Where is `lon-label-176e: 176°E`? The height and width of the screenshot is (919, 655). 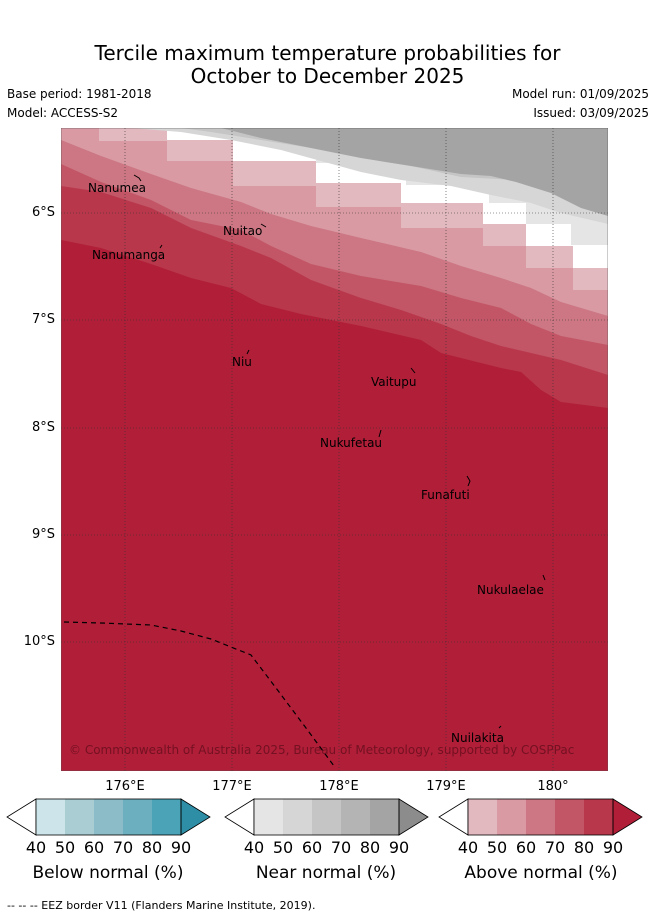
lon-label-176e: 176°E is located at coordinates (125, 786).